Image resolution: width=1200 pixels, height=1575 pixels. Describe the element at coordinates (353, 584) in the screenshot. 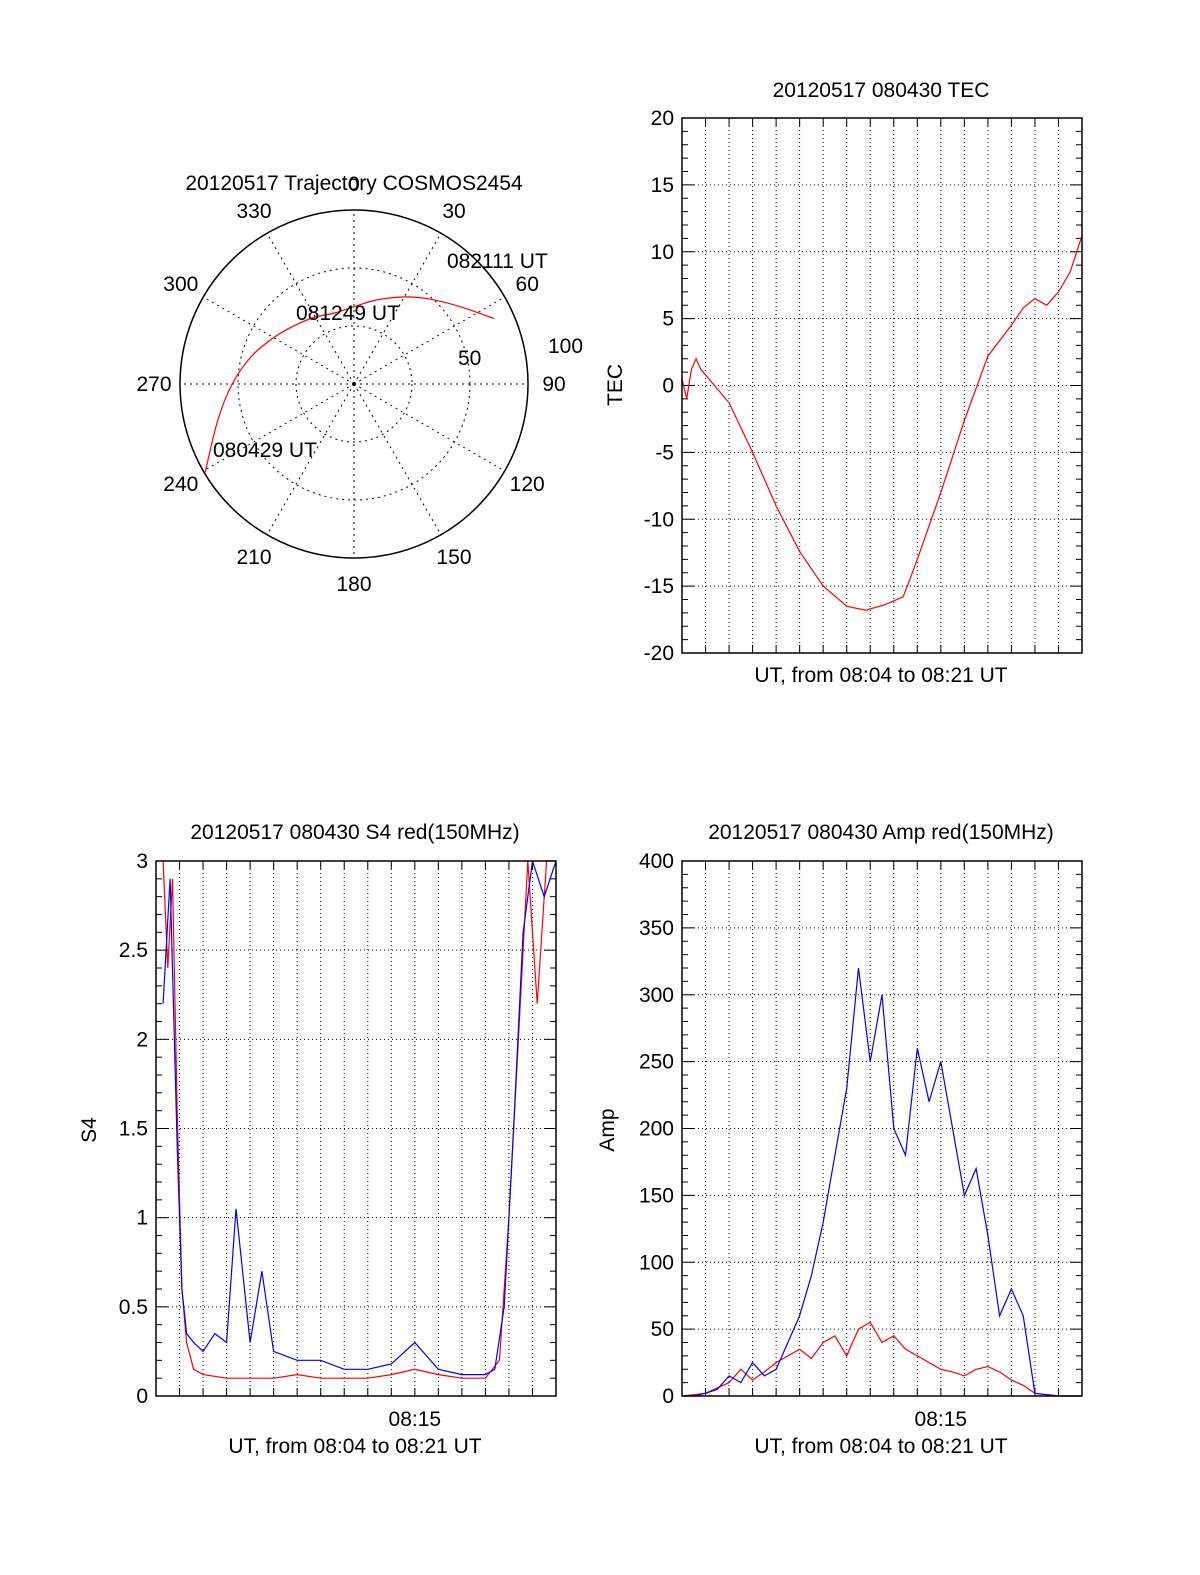

I see `azimuth-label-180: 180` at that location.